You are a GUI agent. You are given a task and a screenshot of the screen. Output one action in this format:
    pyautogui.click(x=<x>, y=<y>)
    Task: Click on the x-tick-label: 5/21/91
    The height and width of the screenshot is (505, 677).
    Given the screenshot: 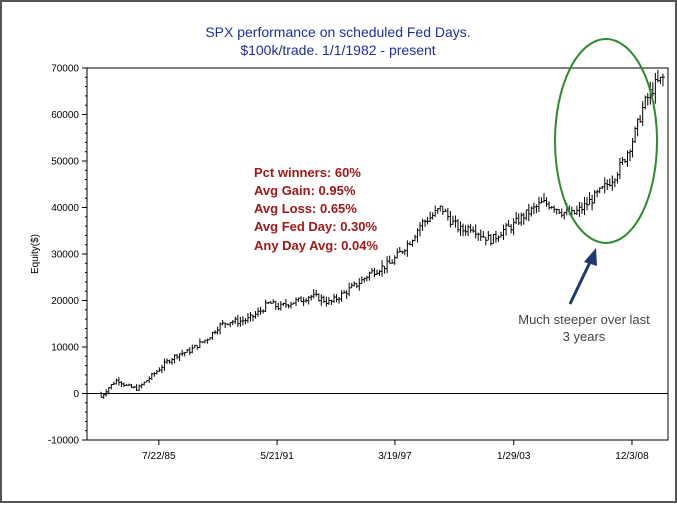 What is the action you would take?
    pyautogui.click(x=277, y=456)
    